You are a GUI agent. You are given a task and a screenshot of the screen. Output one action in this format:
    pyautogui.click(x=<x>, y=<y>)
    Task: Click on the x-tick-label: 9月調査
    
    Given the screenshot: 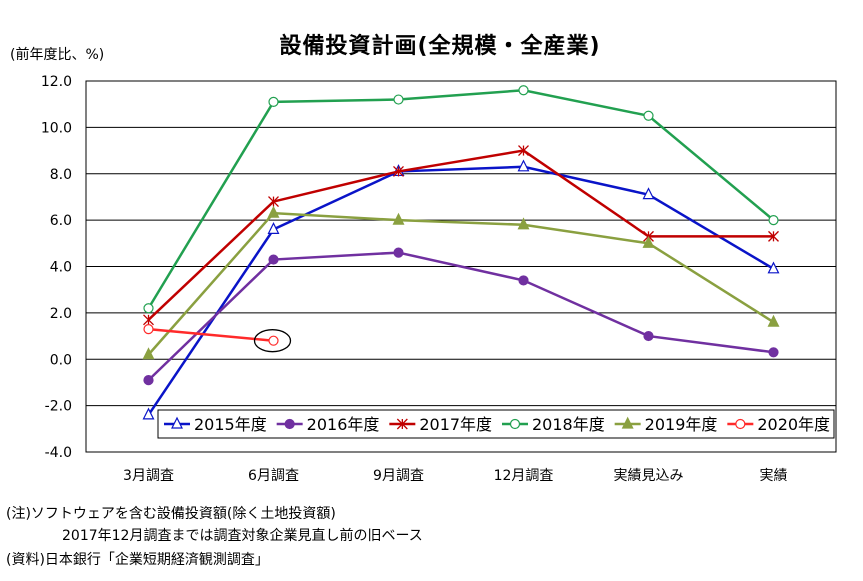 What is the action you would take?
    pyautogui.click(x=398, y=476)
    